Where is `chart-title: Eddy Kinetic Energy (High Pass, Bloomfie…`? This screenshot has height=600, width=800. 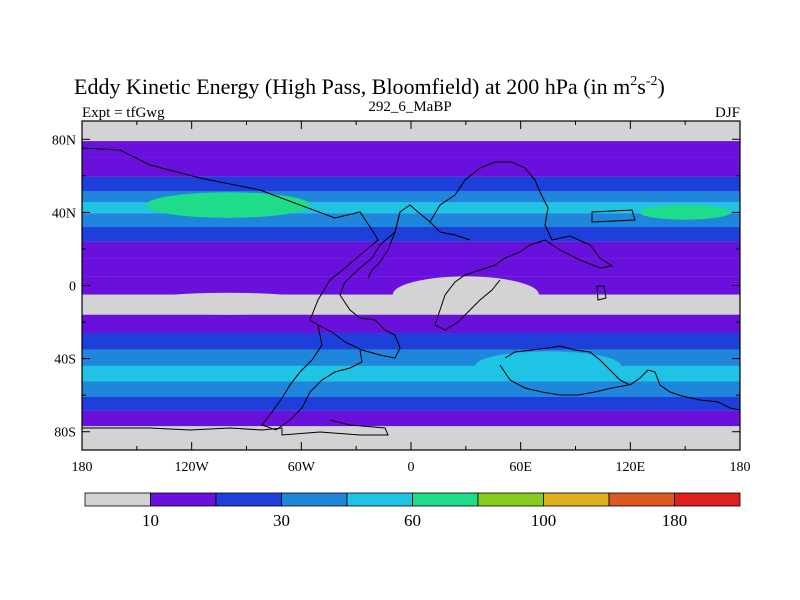 chart-title: Eddy Kinetic Energy (High Pass, Bloomfie… is located at coordinates (369, 86).